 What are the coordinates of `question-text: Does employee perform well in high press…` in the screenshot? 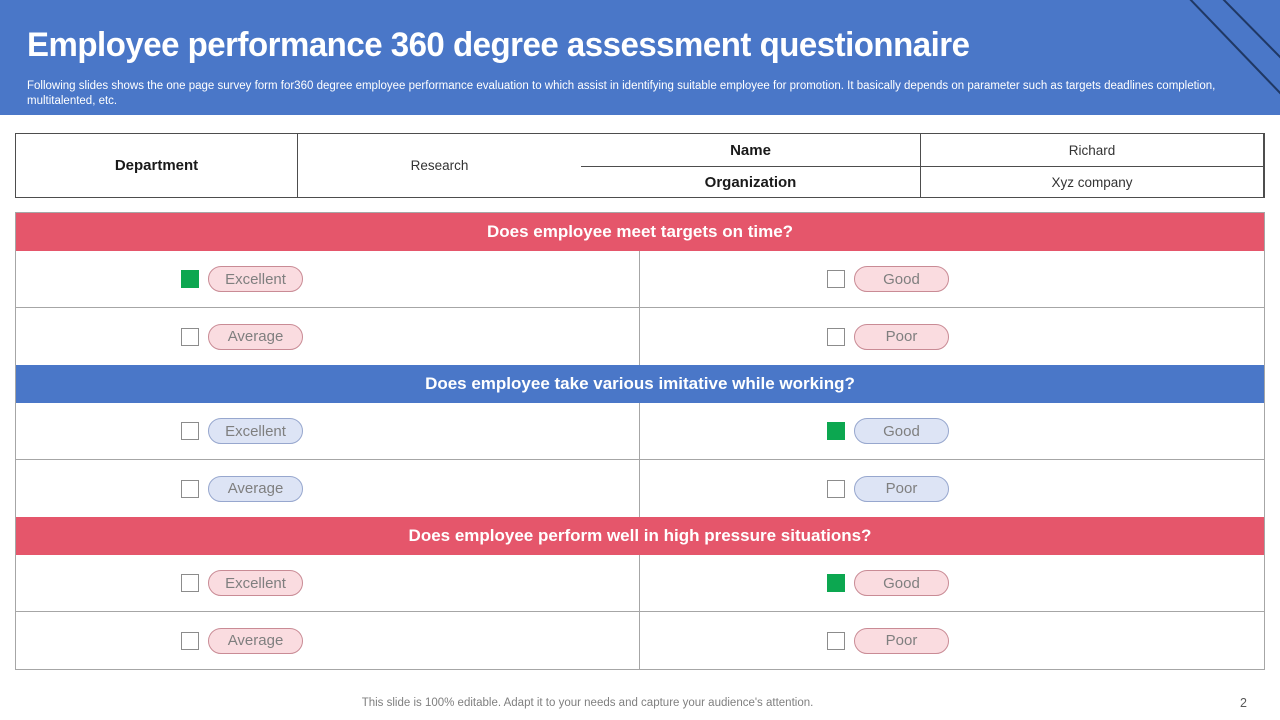 It's located at (640, 535).